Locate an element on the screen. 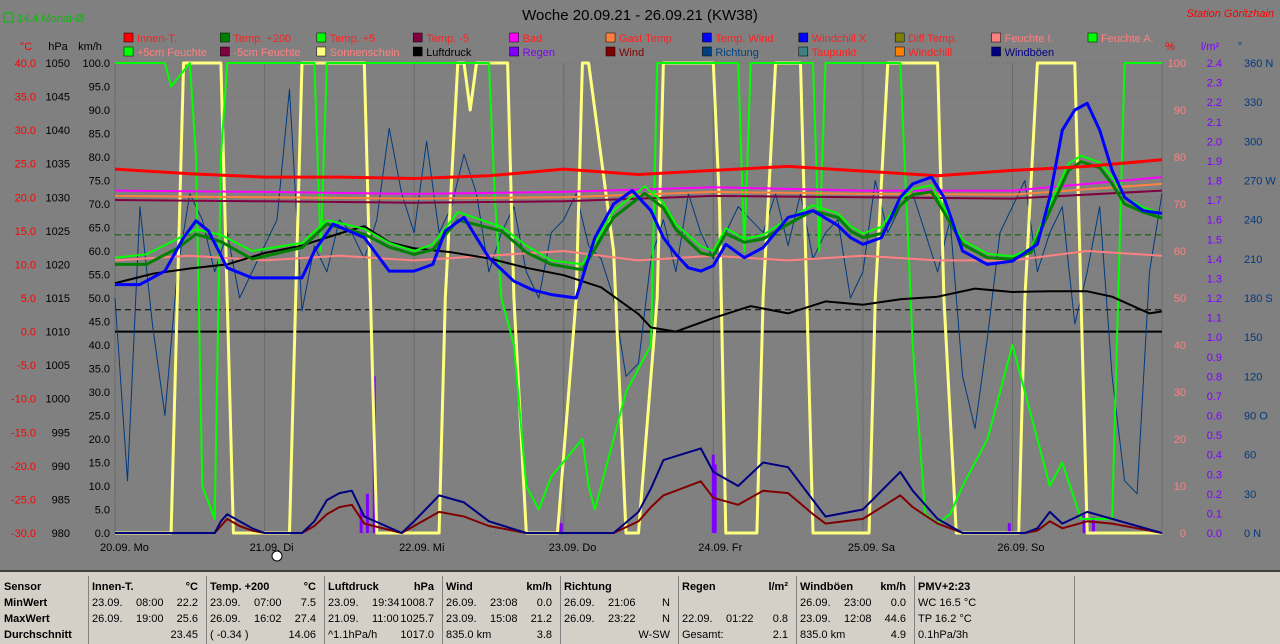 The width and height of the screenshot is (1280, 644). tick-label-rain: 0.6 is located at coordinates (1214, 417).